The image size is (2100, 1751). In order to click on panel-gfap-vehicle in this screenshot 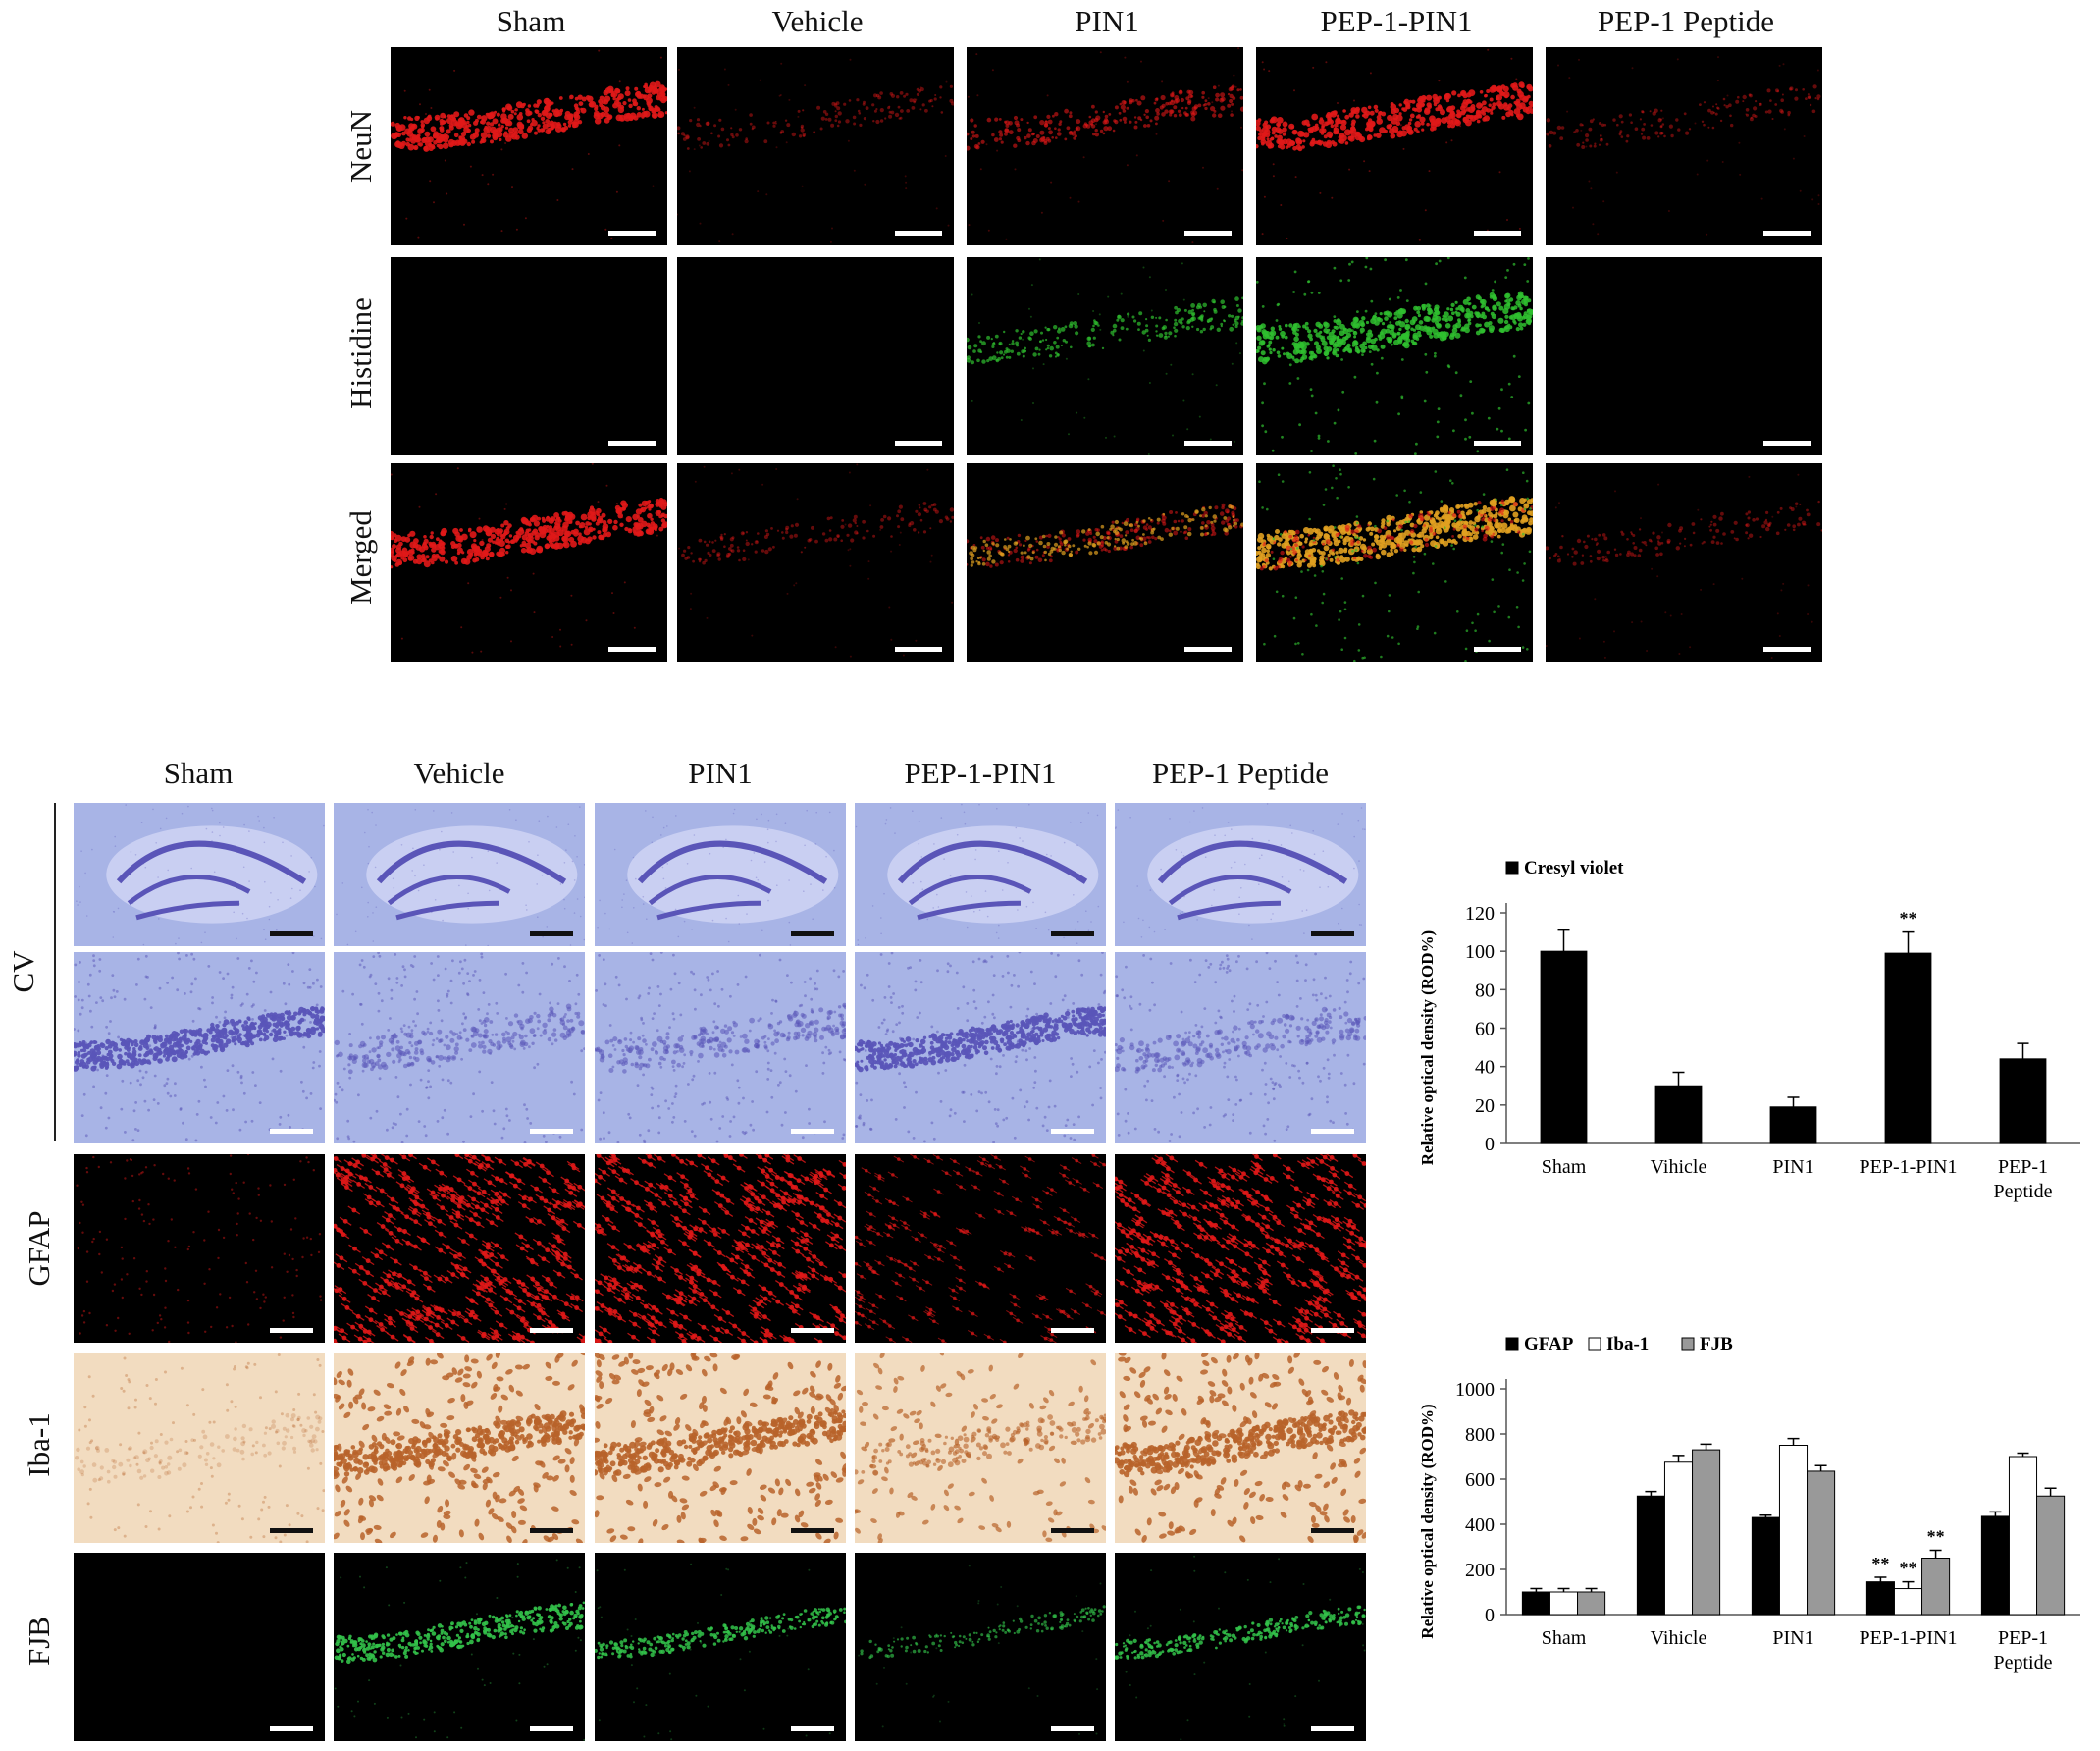, I will do `click(459, 1248)`.